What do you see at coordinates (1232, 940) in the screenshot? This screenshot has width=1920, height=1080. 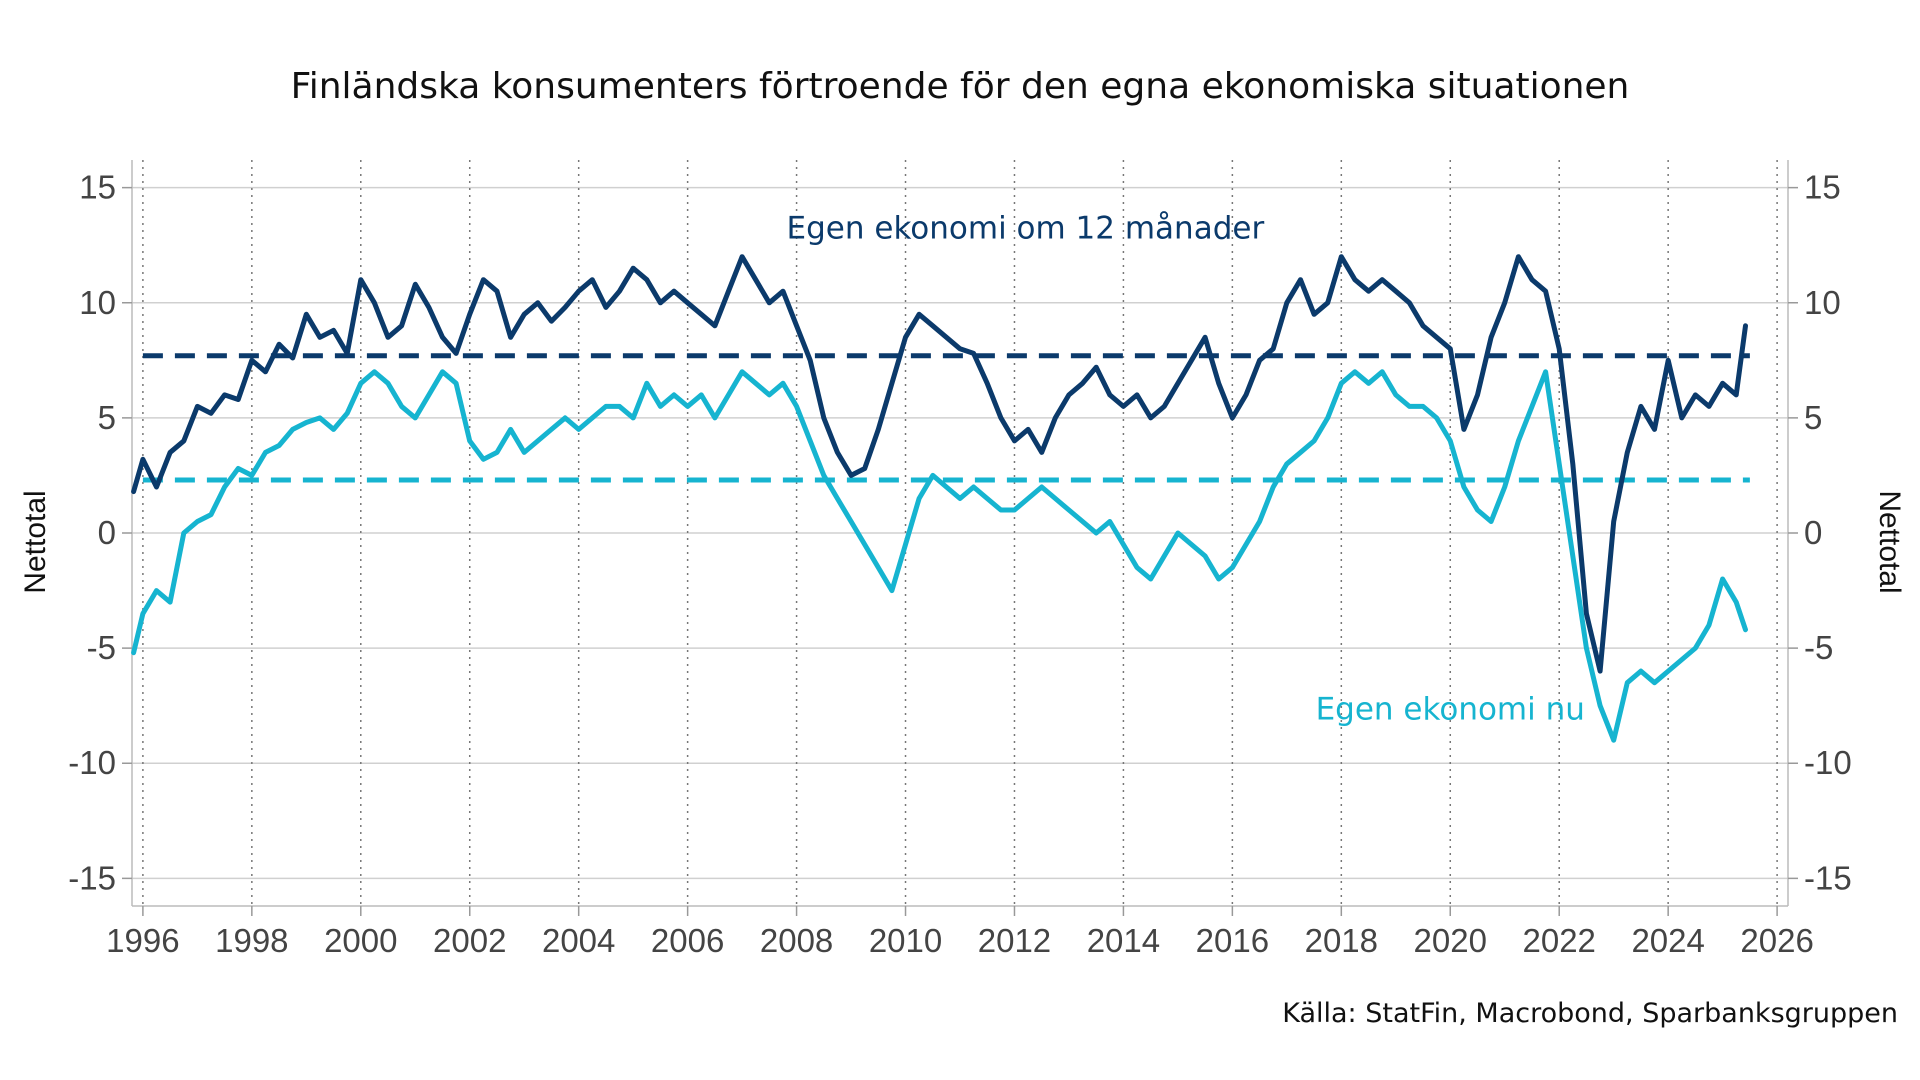 I see `x-tick-label: 2016` at bounding box center [1232, 940].